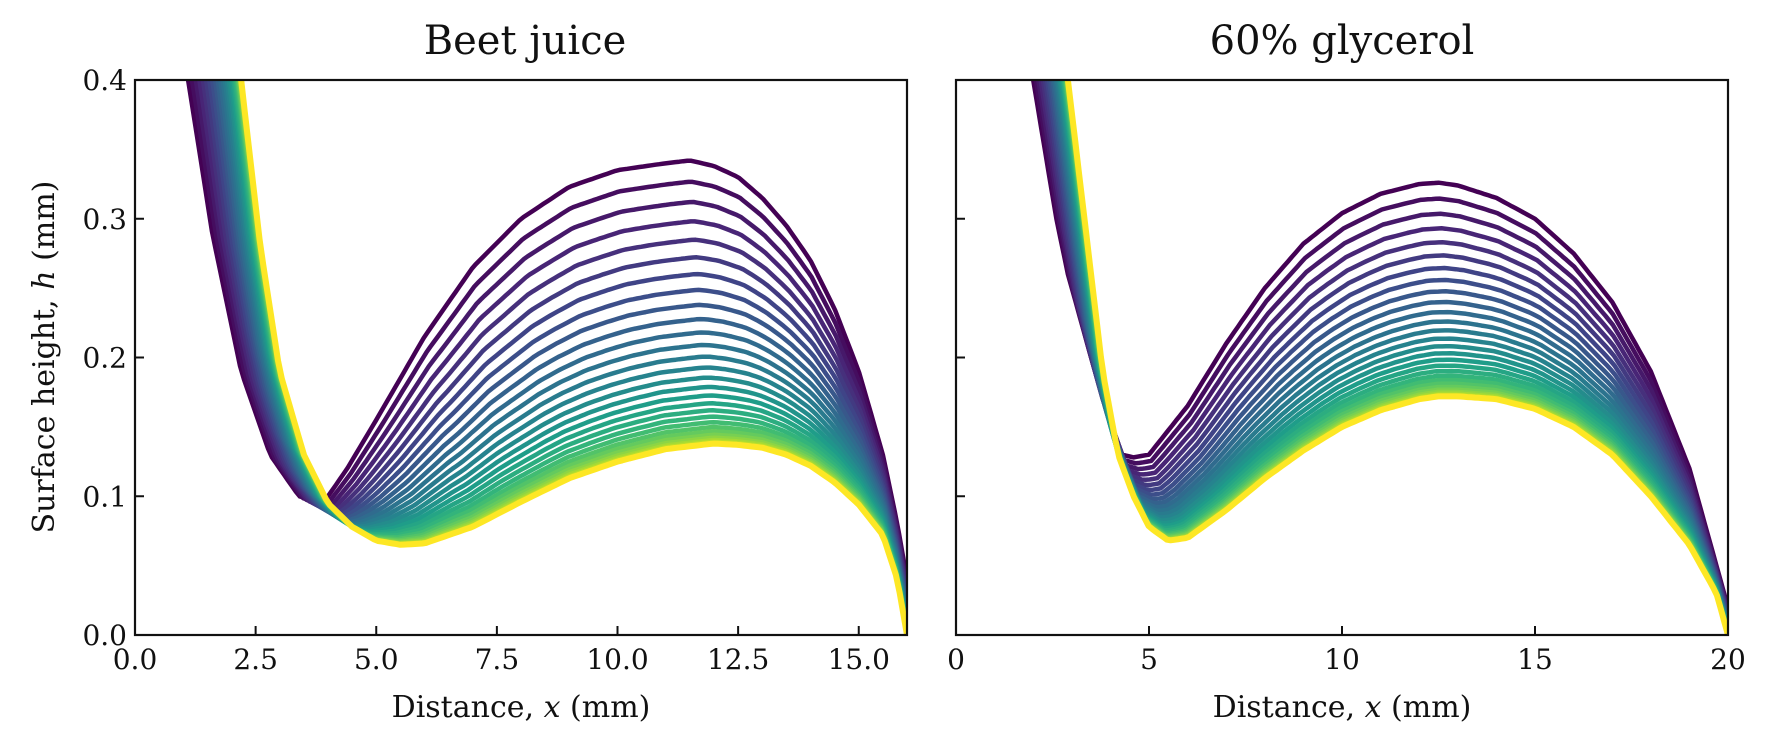 The height and width of the screenshot is (752, 1772). Describe the element at coordinates (44, 357) in the screenshot. I see `y-axis-label: Surface height, h (mm)` at that location.